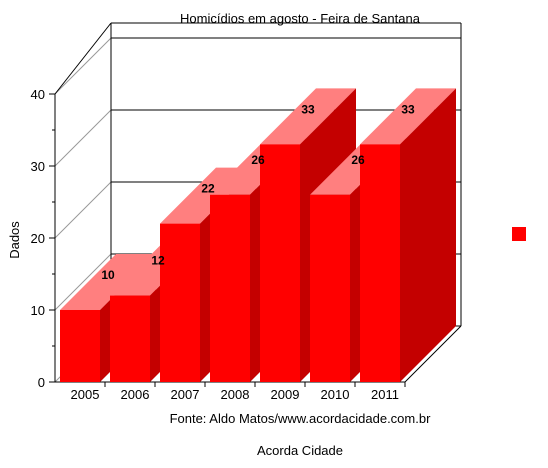  I want to click on x-tick-label: 2008, so click(235, 394).